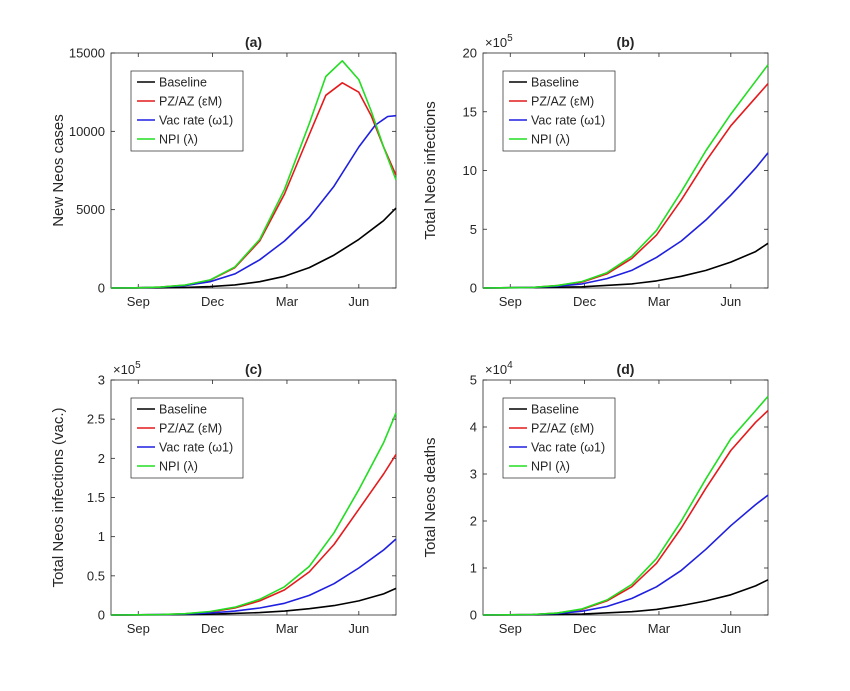  What do you see at coordinates (473, 427) in the screenshot?
I see `y-tick-label: 4` at bounding box center [473, 427].